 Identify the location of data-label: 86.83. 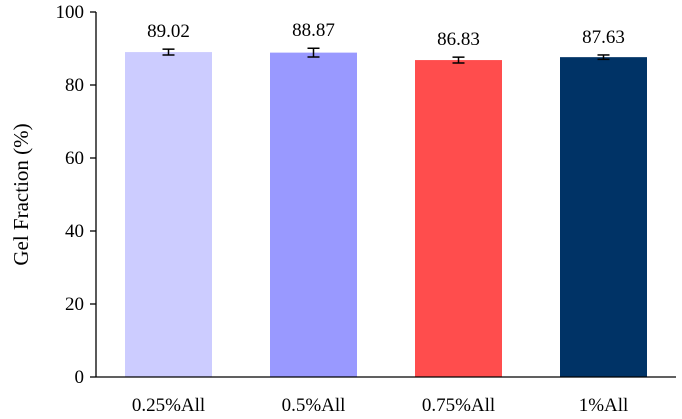
(458, 39).